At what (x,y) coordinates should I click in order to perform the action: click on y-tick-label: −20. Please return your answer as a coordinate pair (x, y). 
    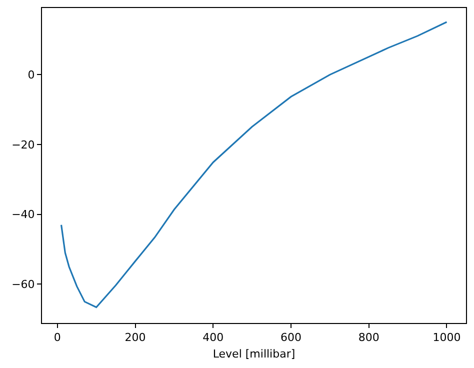
    Looking at the image, I should click on (23, 145).